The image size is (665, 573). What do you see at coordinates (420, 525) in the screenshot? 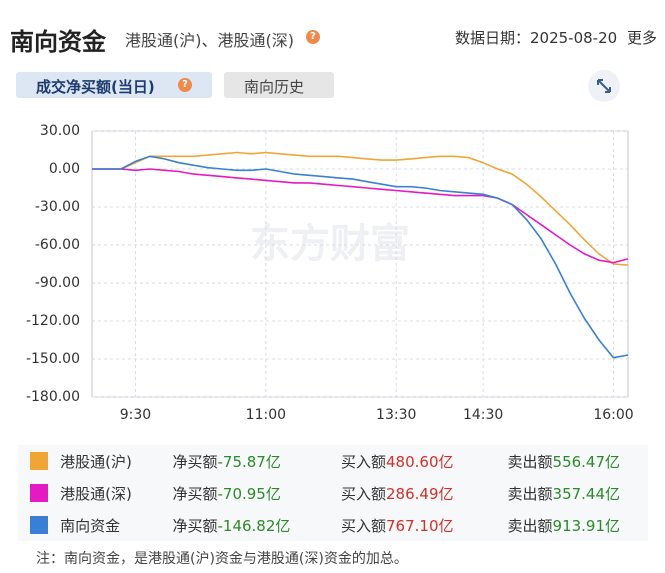
I see `summary-value: 767.10亿` at bounding box center [420, 525].